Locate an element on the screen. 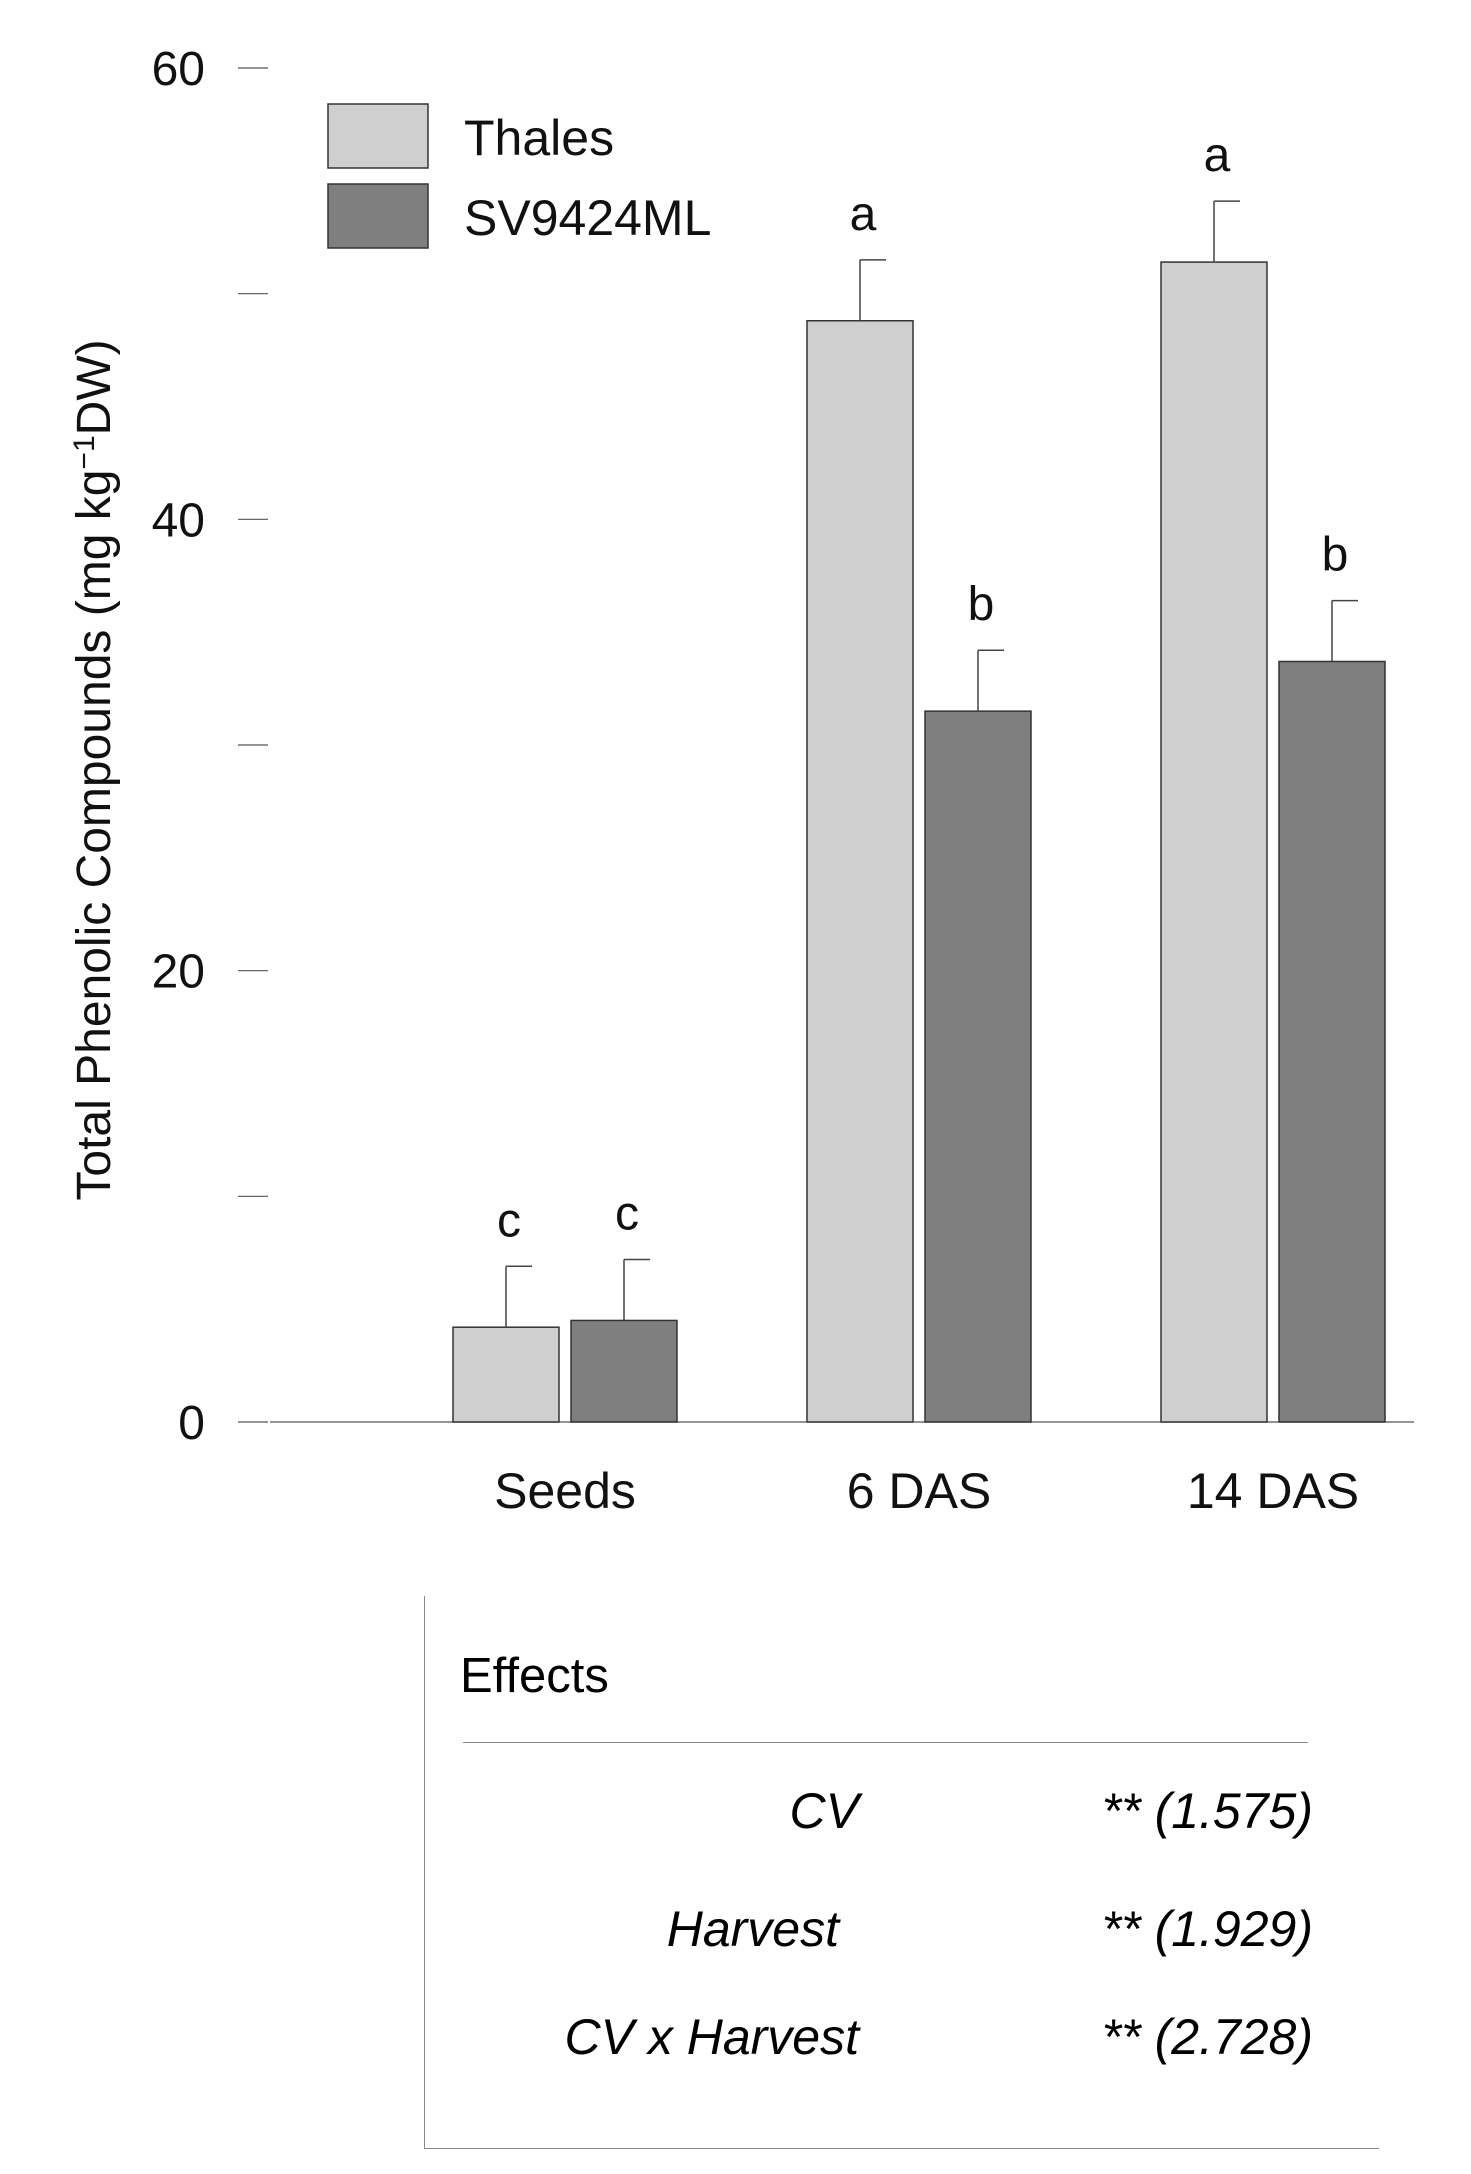 This screenshot has width=1471, height=2174. bar-sv9424ml-14-das is located at coordinates (1332, 1041).